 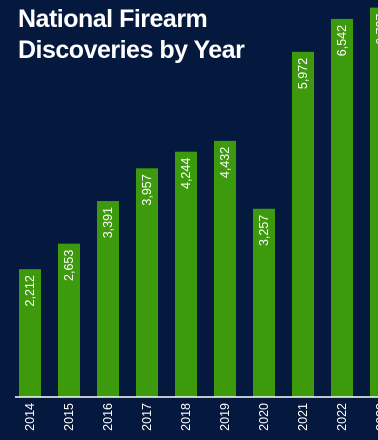 What do you see at coordinates (108, 417) in the screenshot?
I see `x-tick-label-2016: 2016` at bounding box center [108, 417].